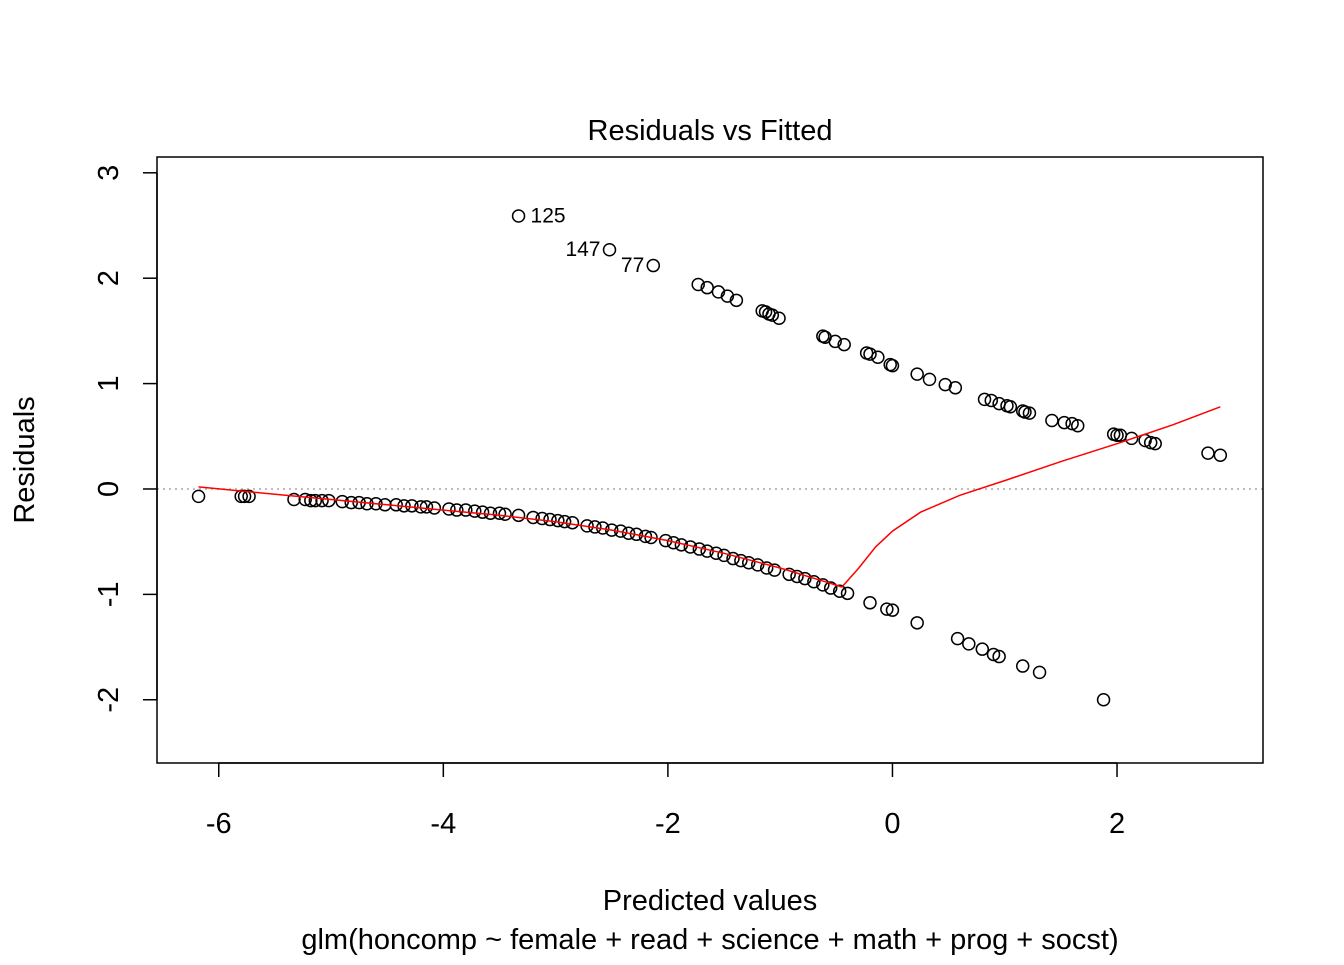  What do you see at coordinates (109, 173) in the screenshot?
I see `y-tick-label: 3` at bounding box center [109, 173].